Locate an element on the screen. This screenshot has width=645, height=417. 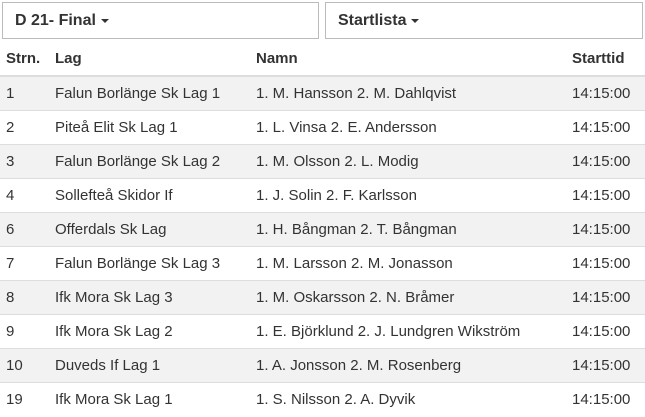
header-row: Strn. Lag Namn Starttid is located at coordinates (322, 59).